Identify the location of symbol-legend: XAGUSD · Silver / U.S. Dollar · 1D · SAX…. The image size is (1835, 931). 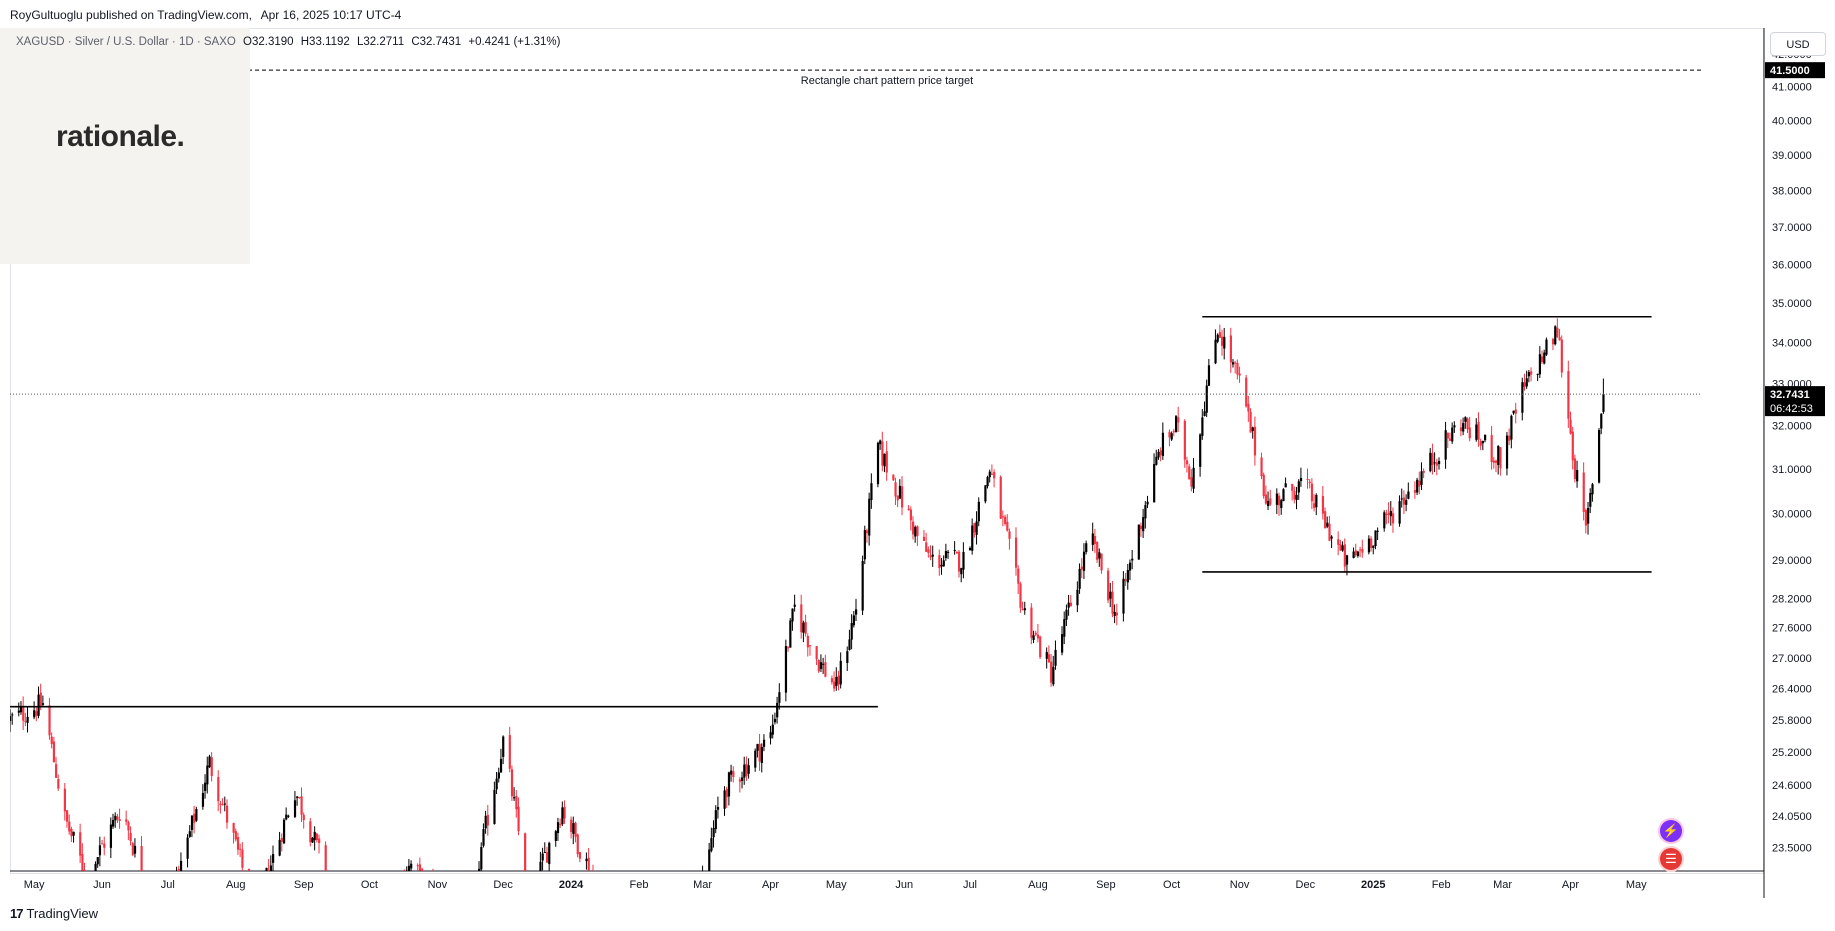
(288, 42).